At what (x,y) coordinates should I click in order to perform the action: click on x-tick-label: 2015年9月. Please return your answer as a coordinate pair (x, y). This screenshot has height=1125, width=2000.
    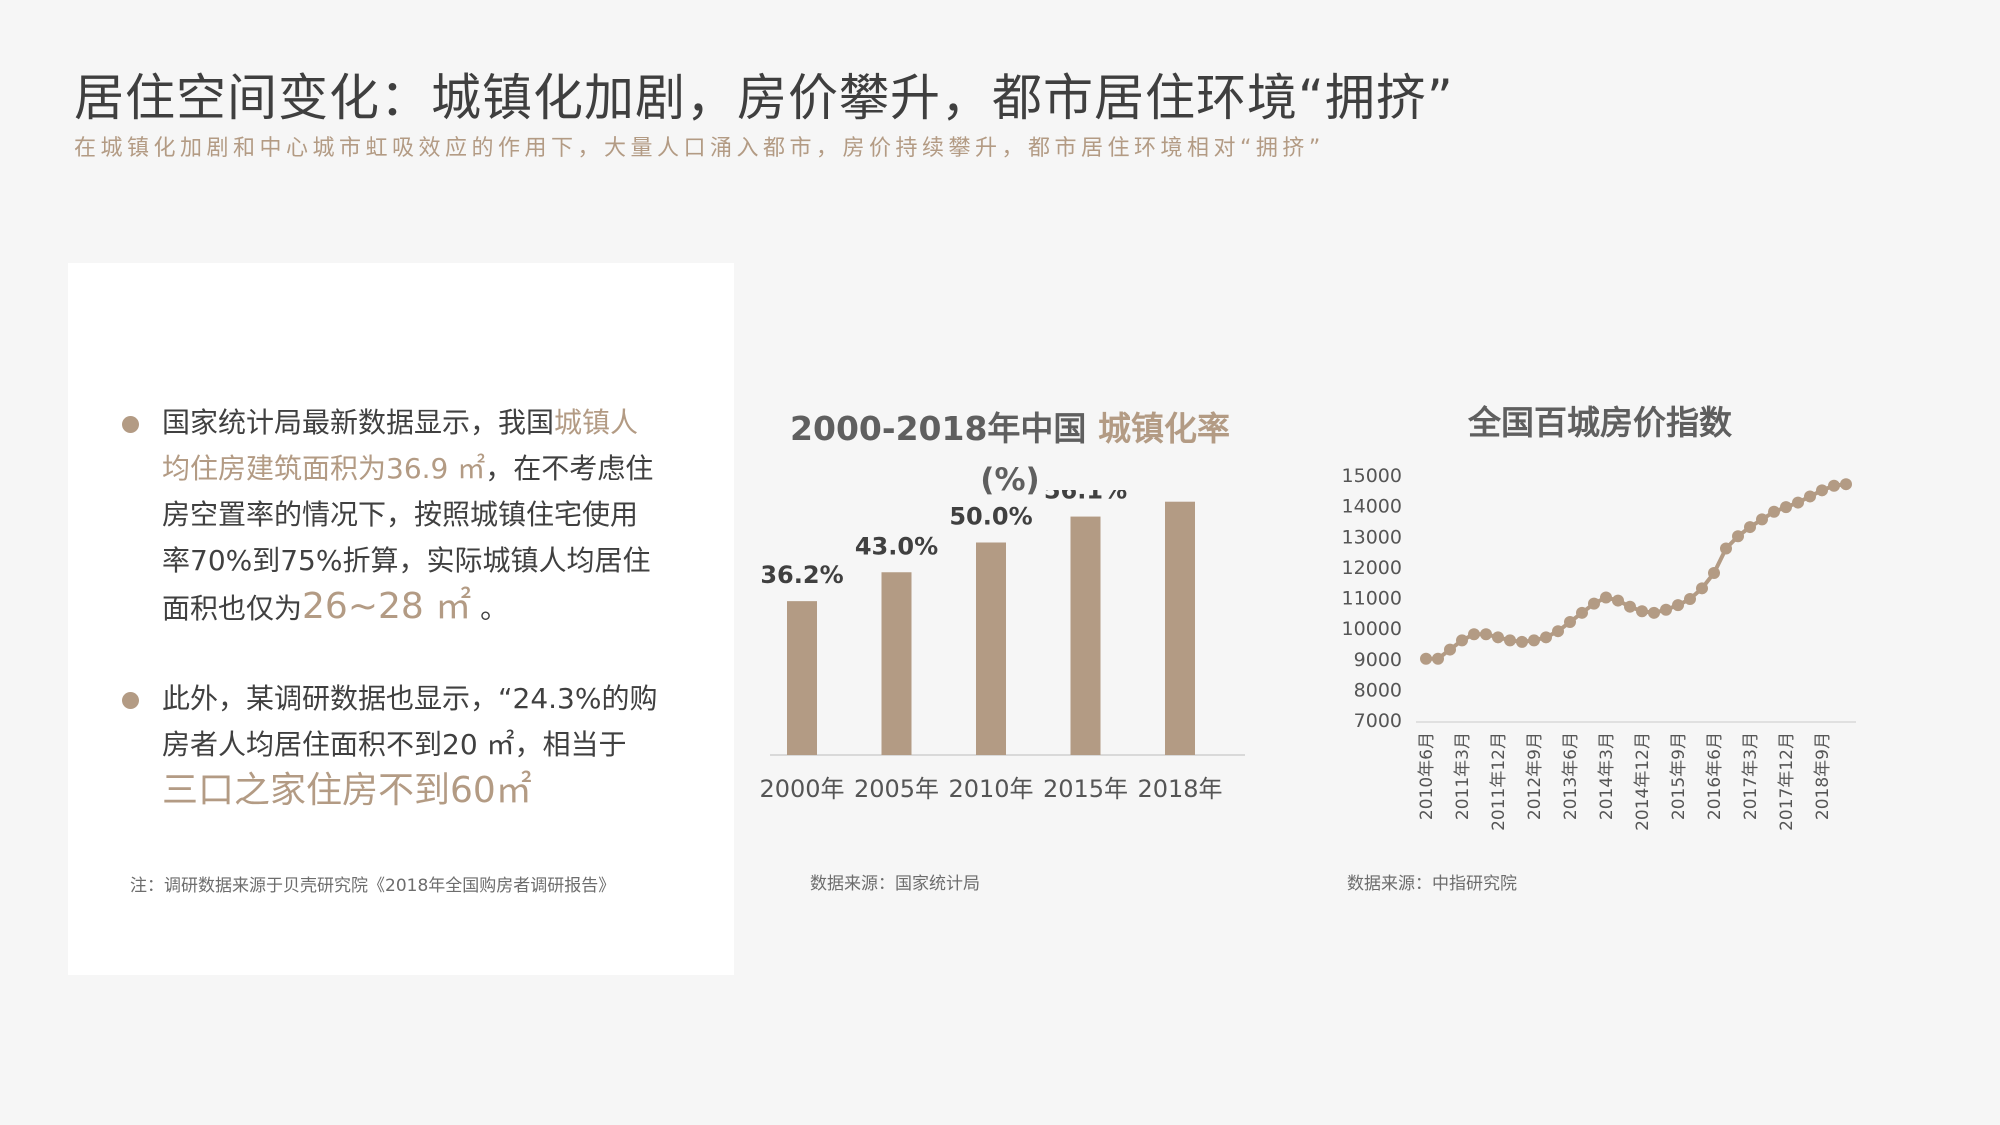
    Looking at the image, I should click on (1679, 776).